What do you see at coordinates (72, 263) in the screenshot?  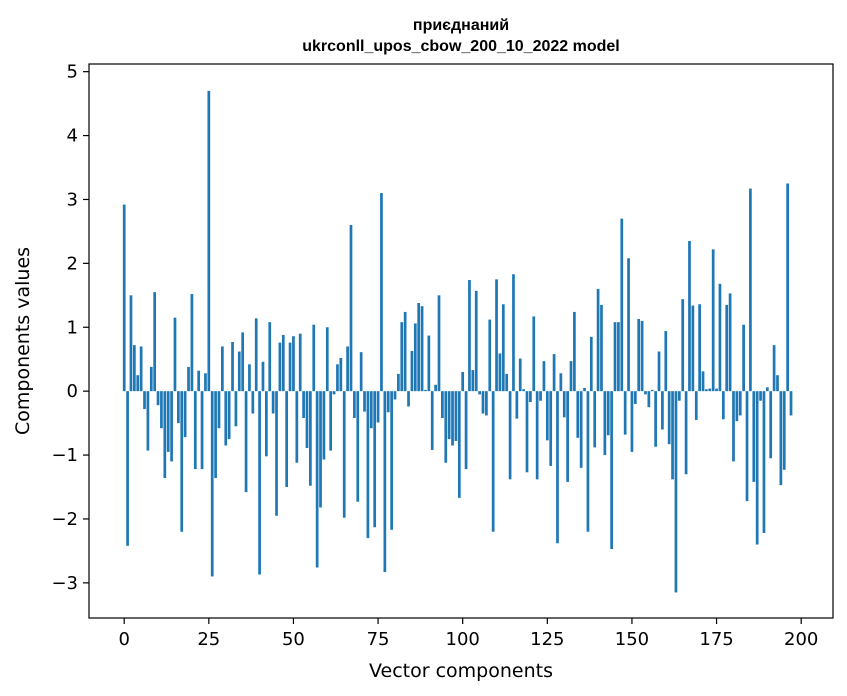 I see `y-tick-label: 2` at bounding box center [72, 263].